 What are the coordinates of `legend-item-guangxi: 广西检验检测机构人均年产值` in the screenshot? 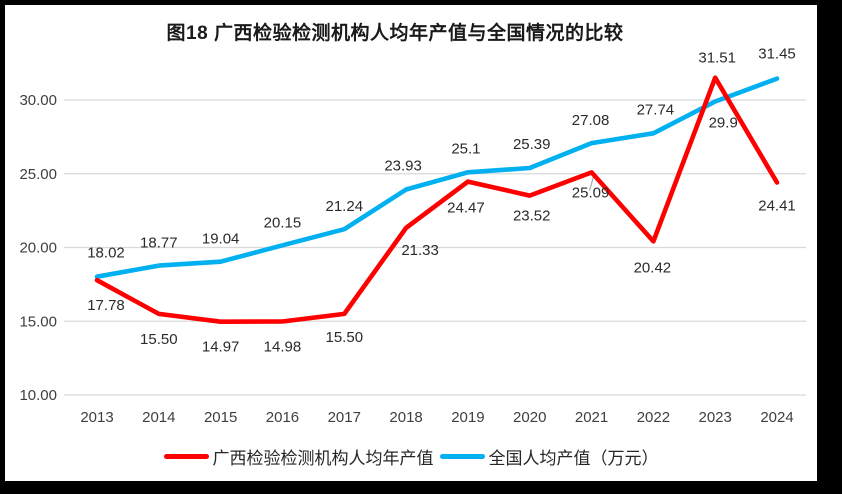 It's located at (298, 456).